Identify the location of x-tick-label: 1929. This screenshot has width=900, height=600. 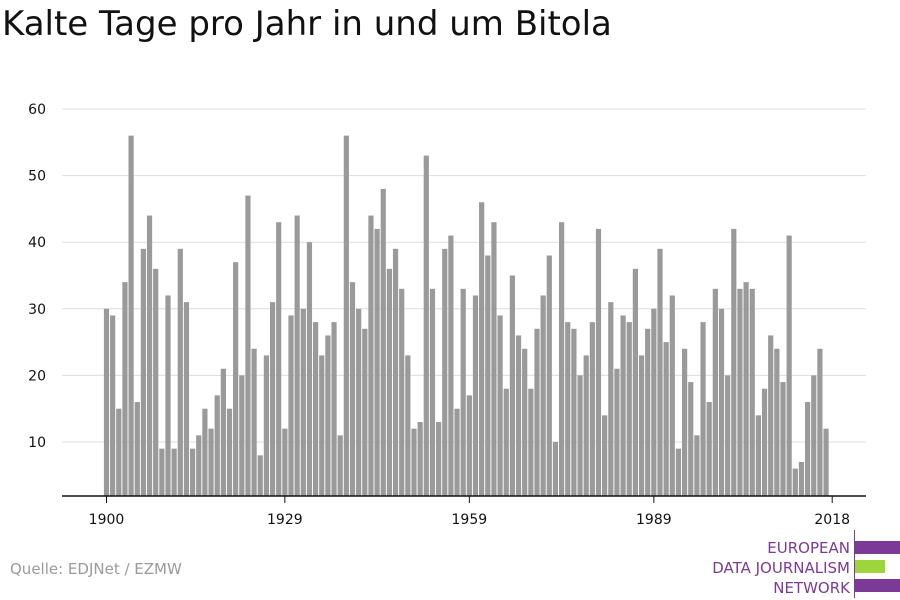
(285, 520).